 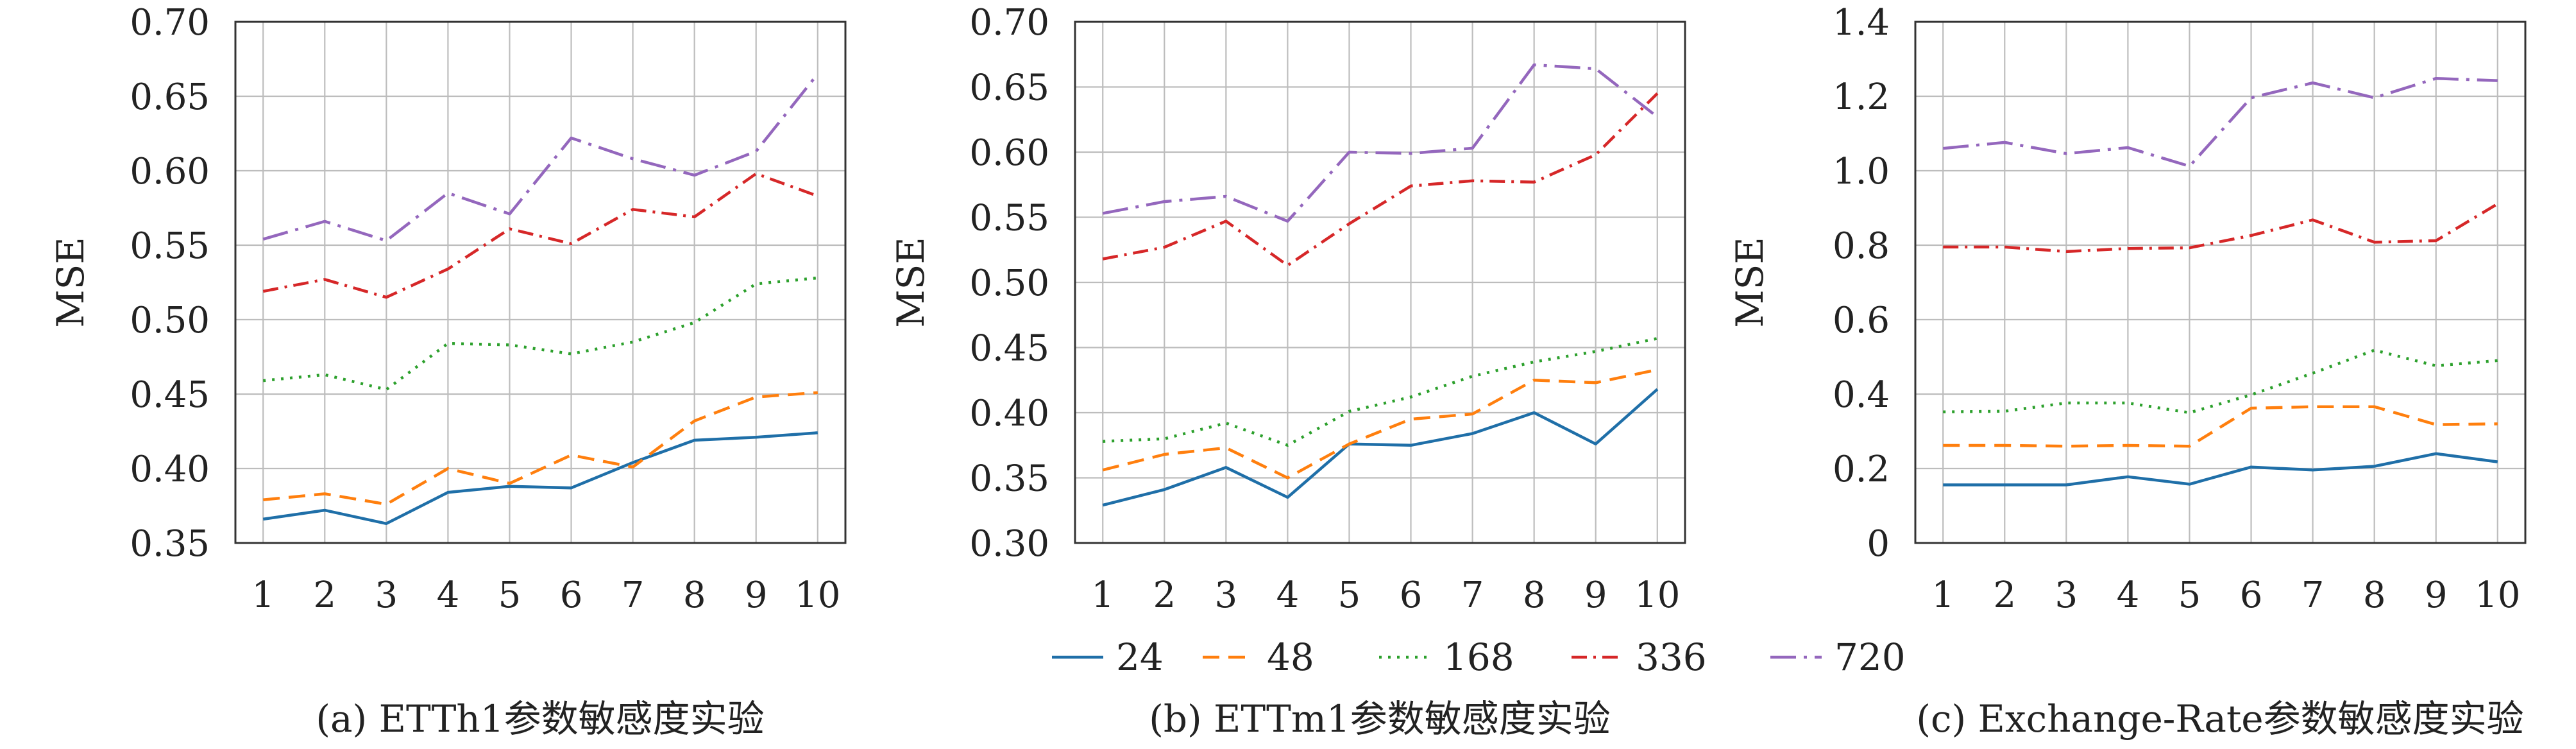 I want to click on legend-item-720: 720, so click(x=1838, y=657).